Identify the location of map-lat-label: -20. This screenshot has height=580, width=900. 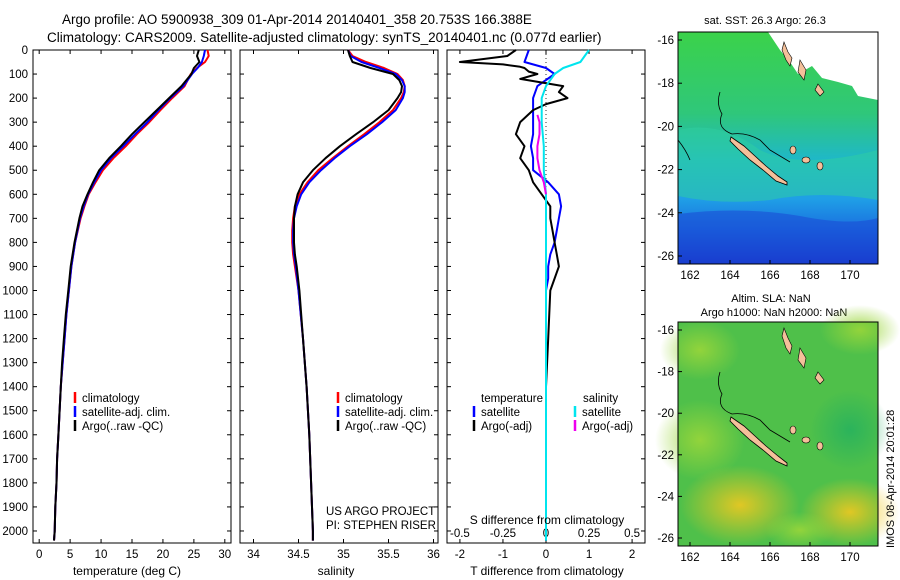
(665, 414).